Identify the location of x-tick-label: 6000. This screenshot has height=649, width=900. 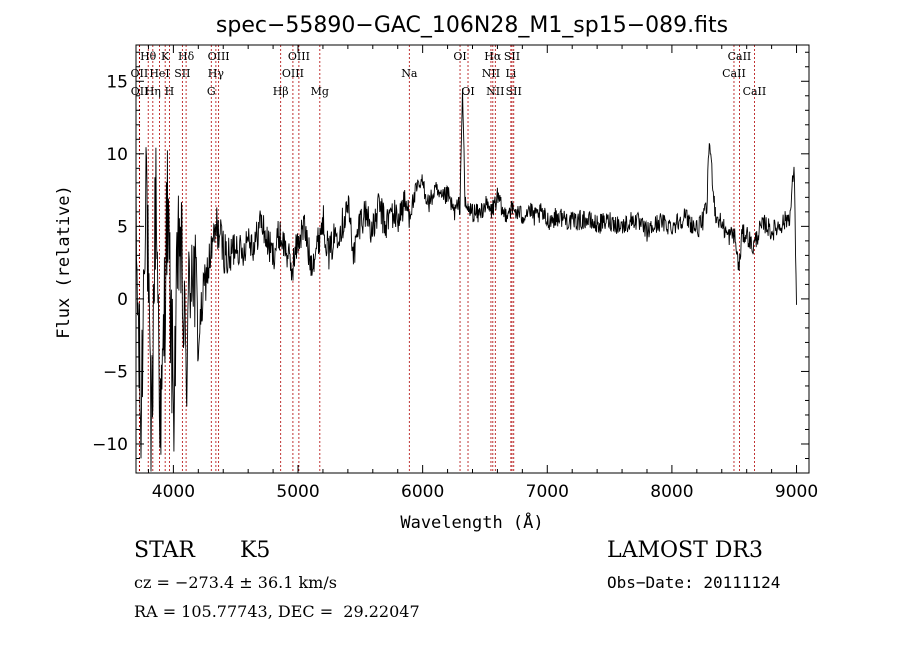
(422, 492).